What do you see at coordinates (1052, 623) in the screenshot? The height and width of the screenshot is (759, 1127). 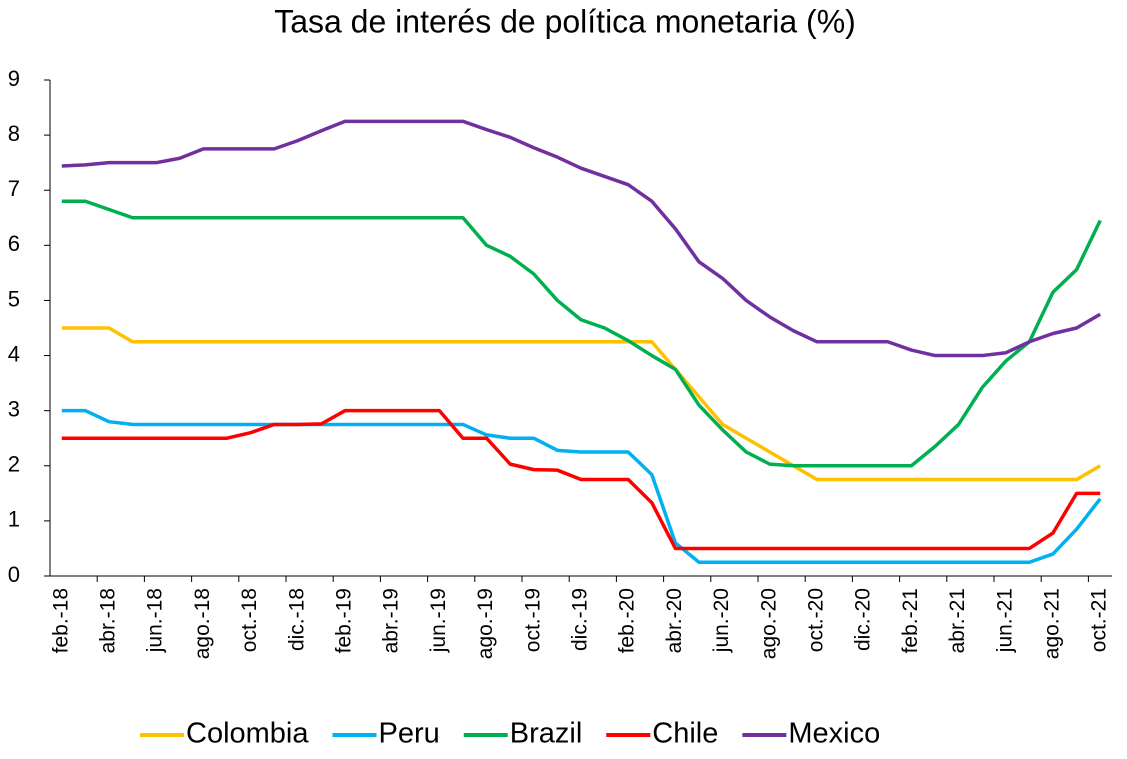 I see `x-tick-label: ago.-21` at bounding box center [1052, 623].